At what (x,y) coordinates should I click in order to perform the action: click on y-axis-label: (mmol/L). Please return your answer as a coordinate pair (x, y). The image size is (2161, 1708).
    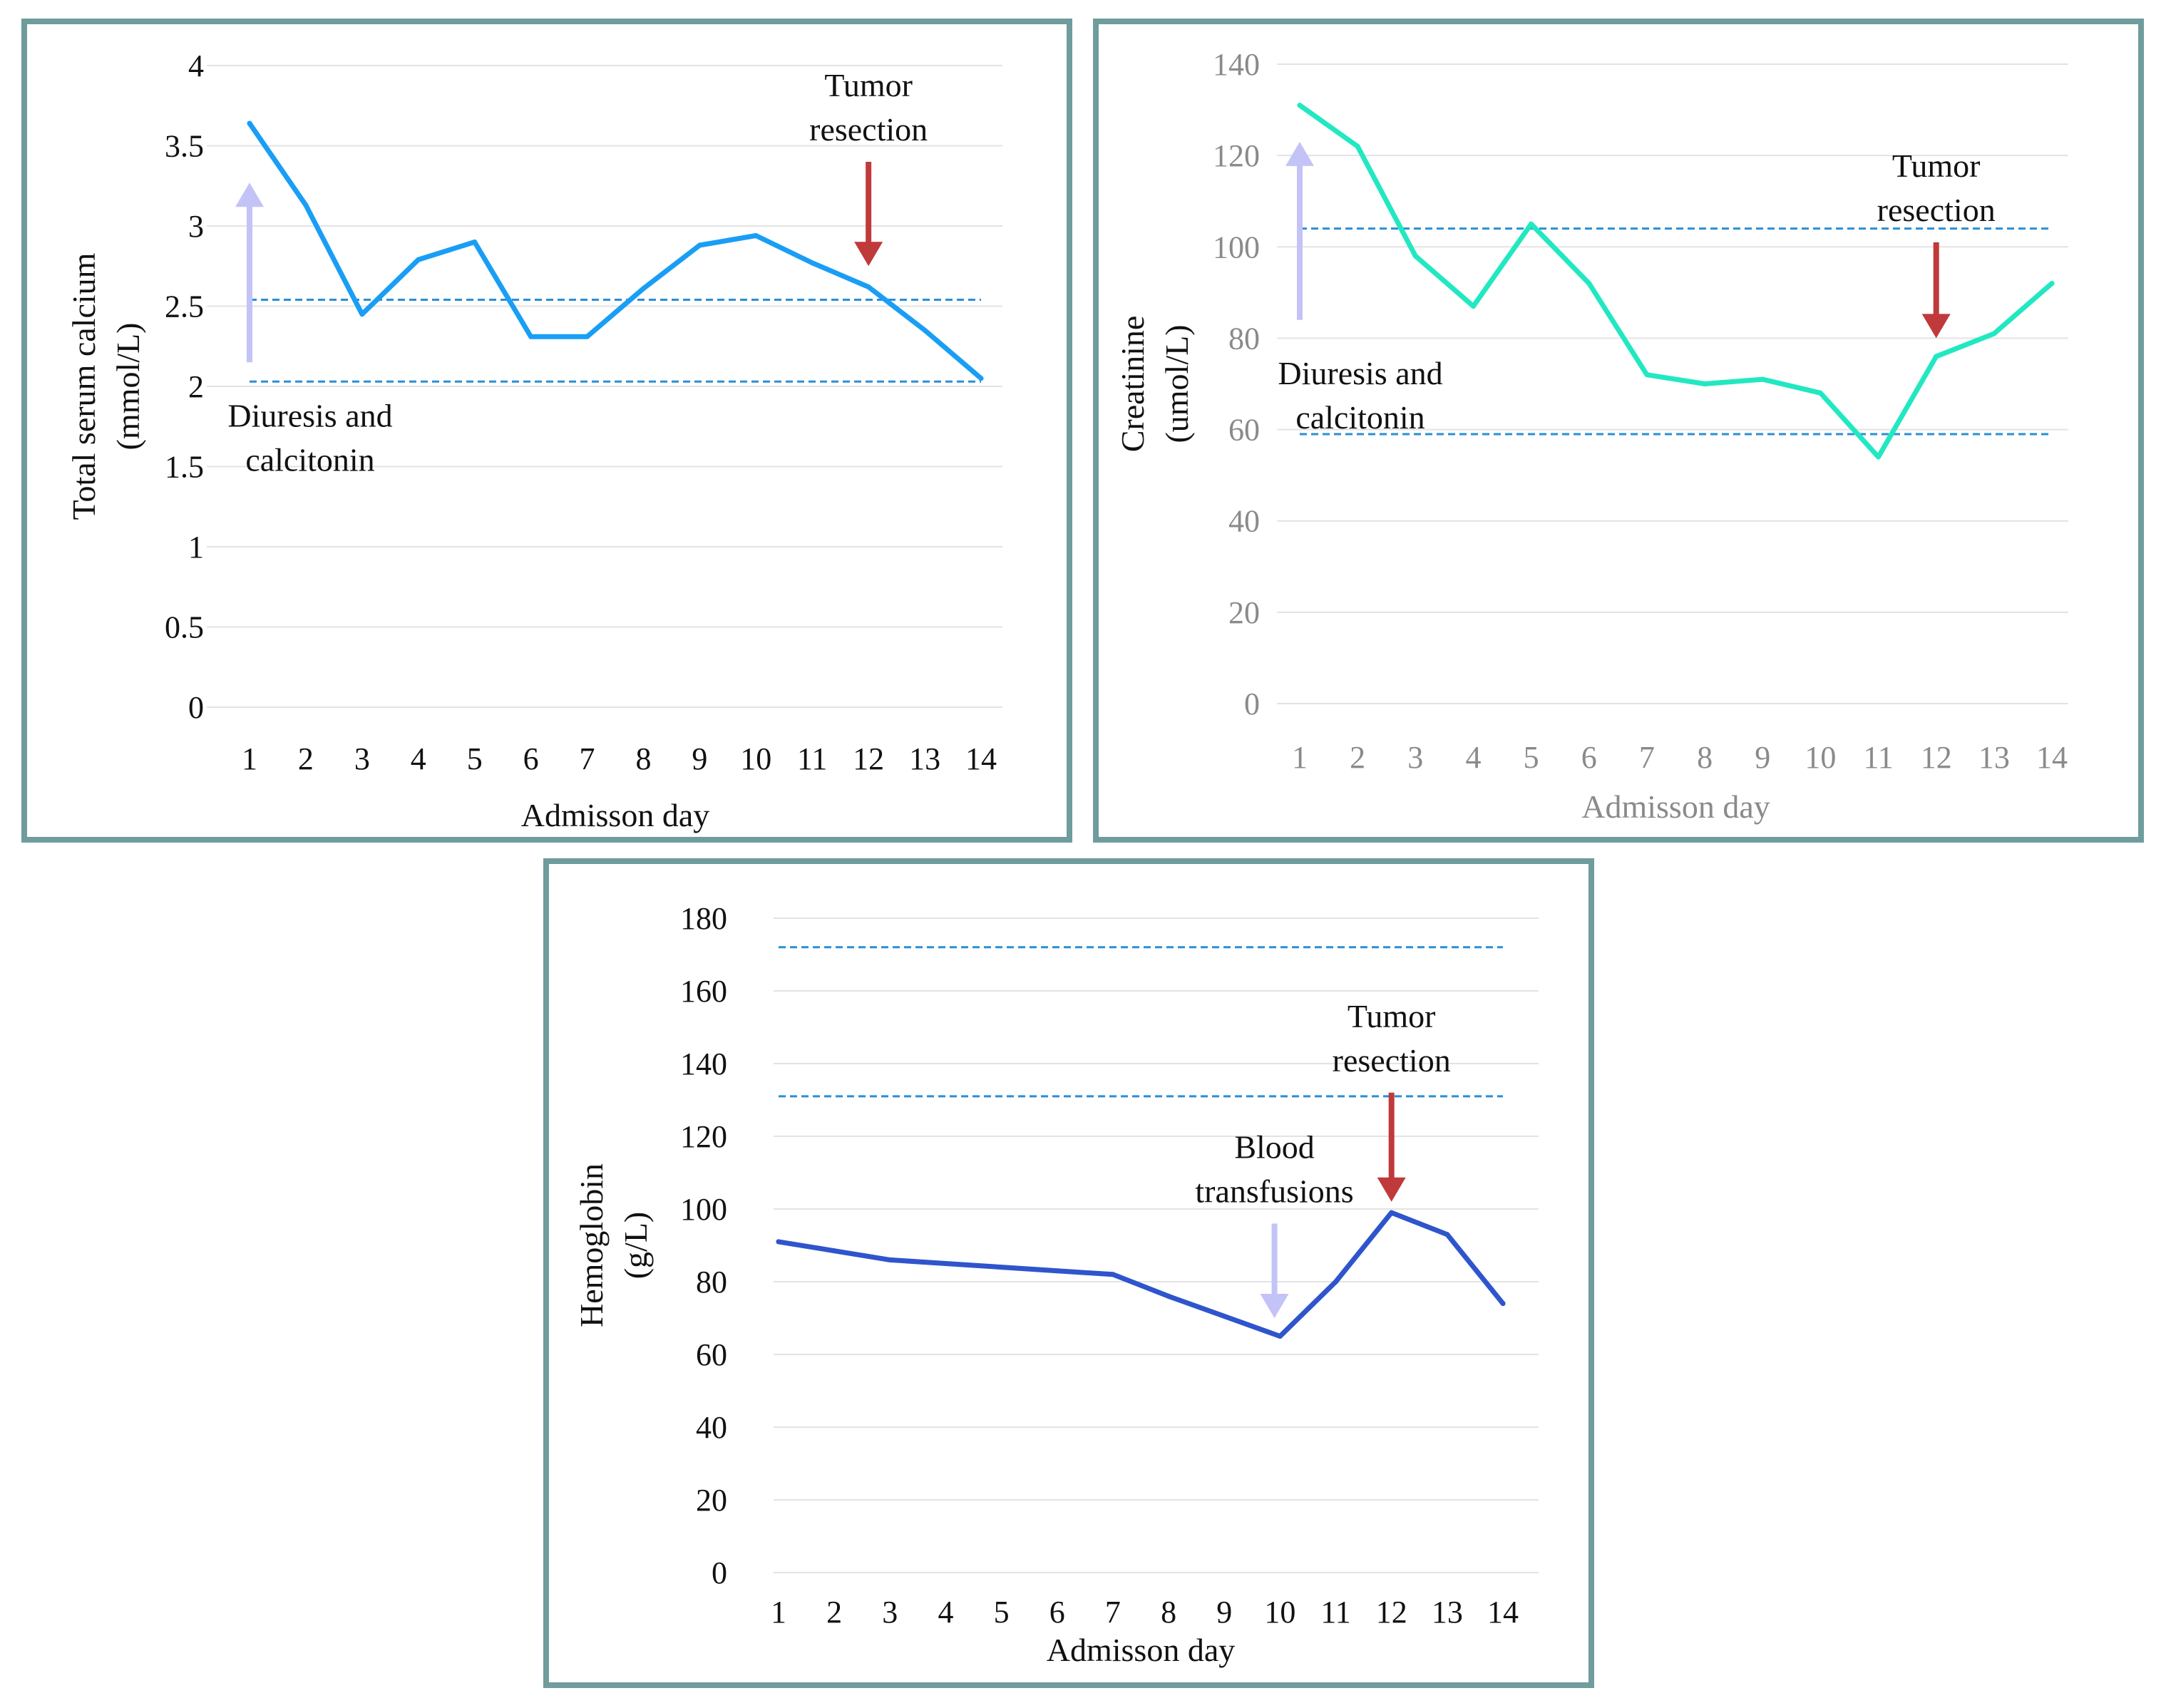
    Looking at the image, I should click on (128, 387).